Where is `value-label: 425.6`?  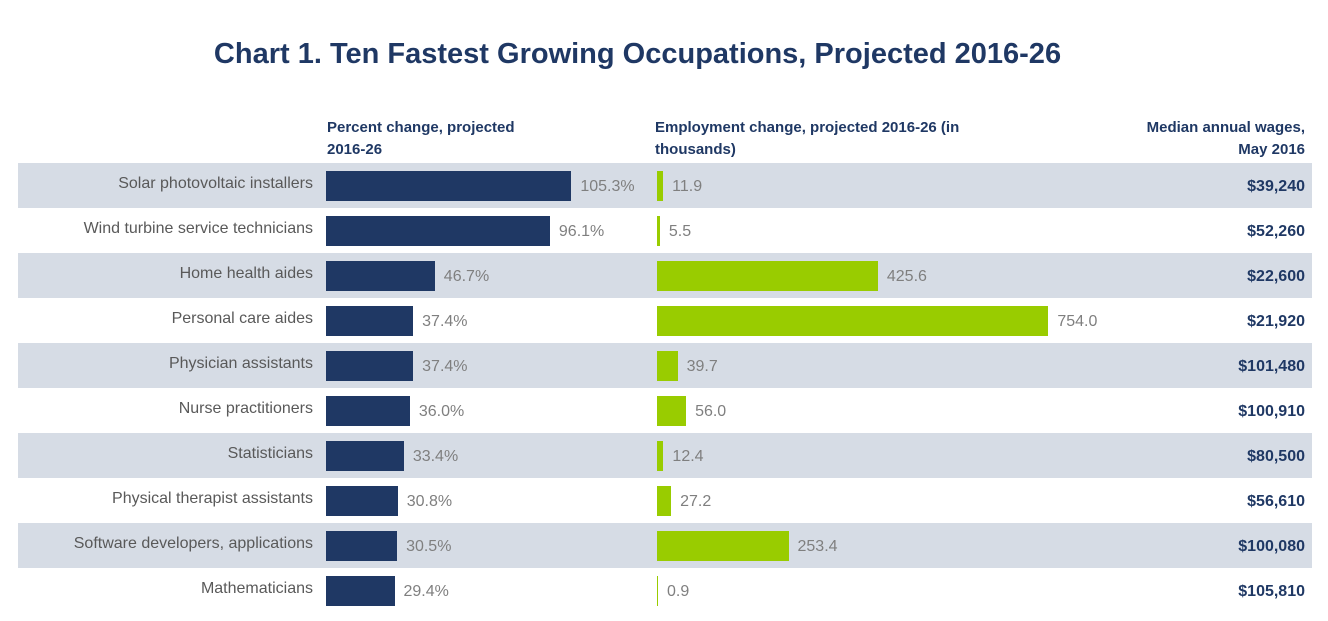 value-label: 425.6 is located at coordinates (906, 276).